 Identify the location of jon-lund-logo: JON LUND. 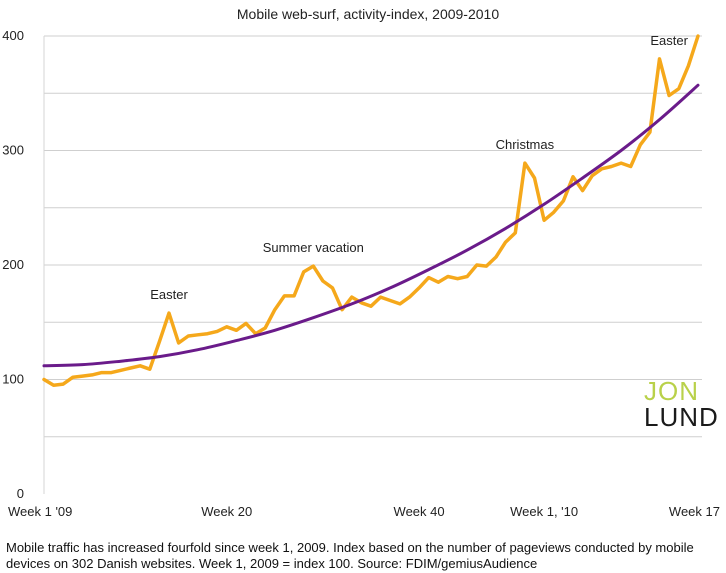
(681, 404).